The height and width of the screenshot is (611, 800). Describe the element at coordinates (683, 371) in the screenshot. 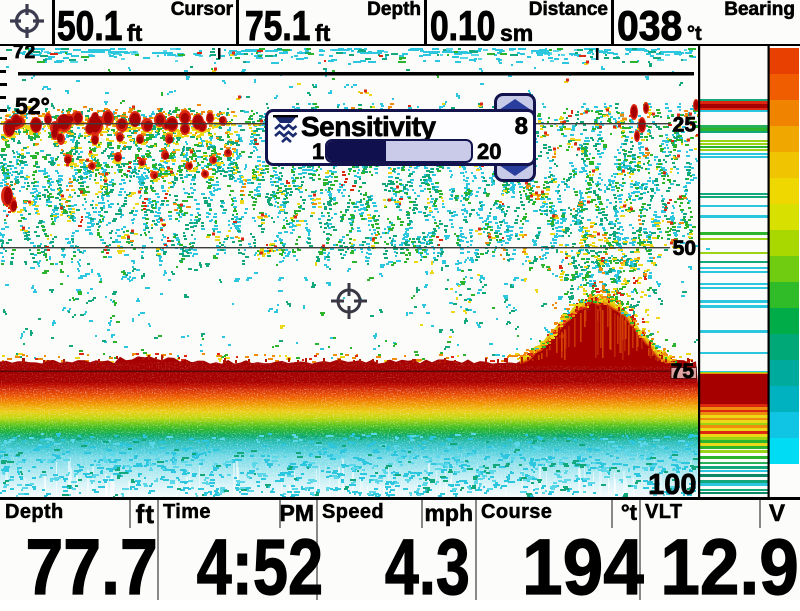

I see `svg-text: 75` at that location.